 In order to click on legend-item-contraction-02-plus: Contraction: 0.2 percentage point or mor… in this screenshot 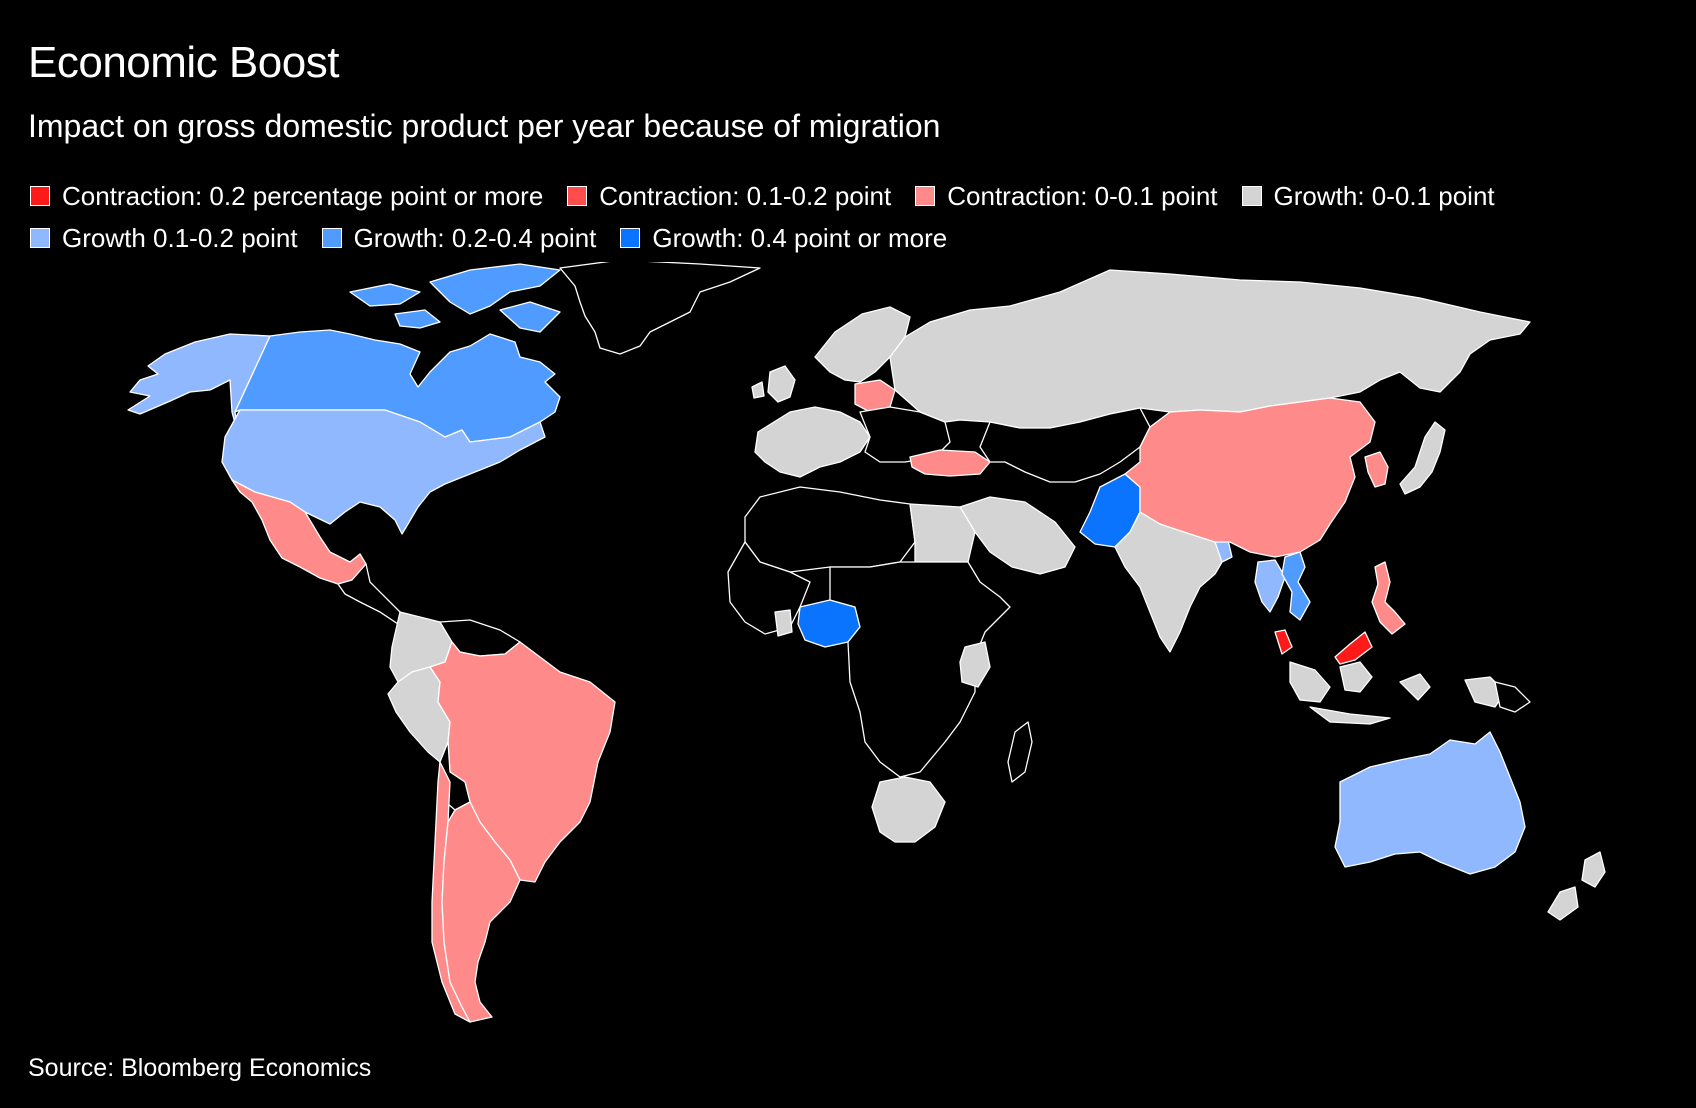, I will do `click(286, 196)`.